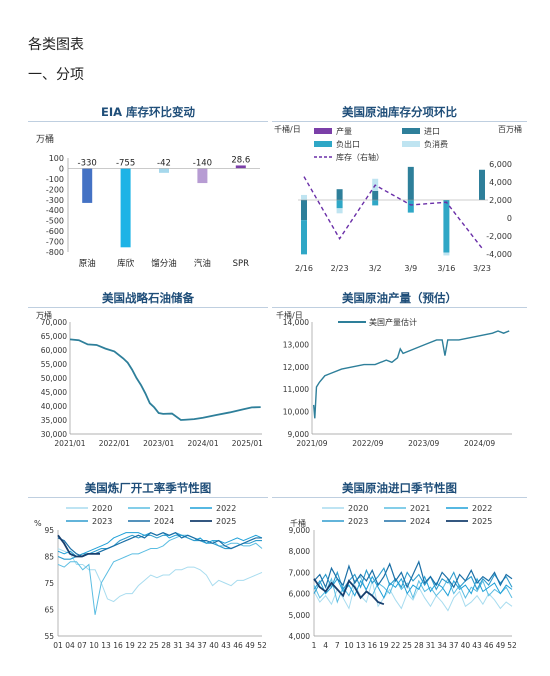 Image resolution: width=550 pixels, height=676 pixels. Describe the element at coordinates (56, 158) in the screenshot. I see `y-tick-label: 100` at that location.